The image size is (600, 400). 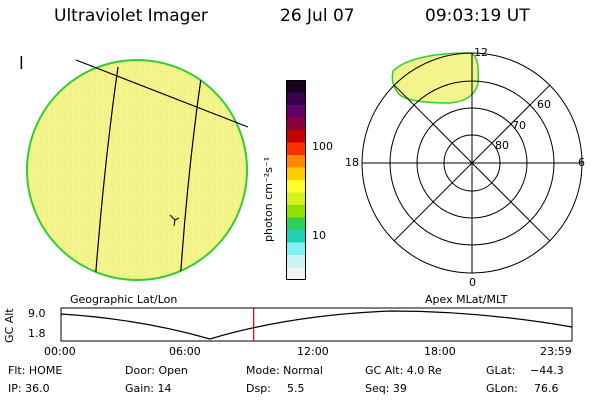 I want to click on time-label: 09:03:19 UT, so click(x=477, y=16).